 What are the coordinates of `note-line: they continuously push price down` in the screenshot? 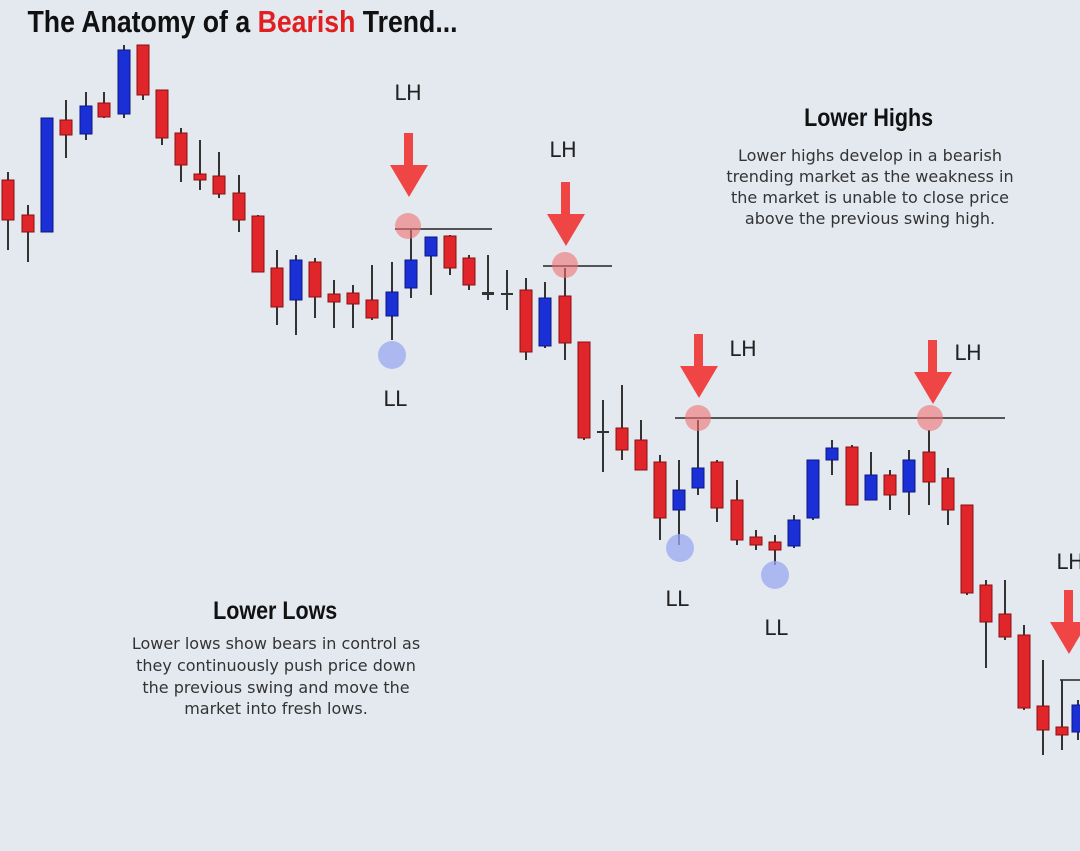 It's located at (276, 665).